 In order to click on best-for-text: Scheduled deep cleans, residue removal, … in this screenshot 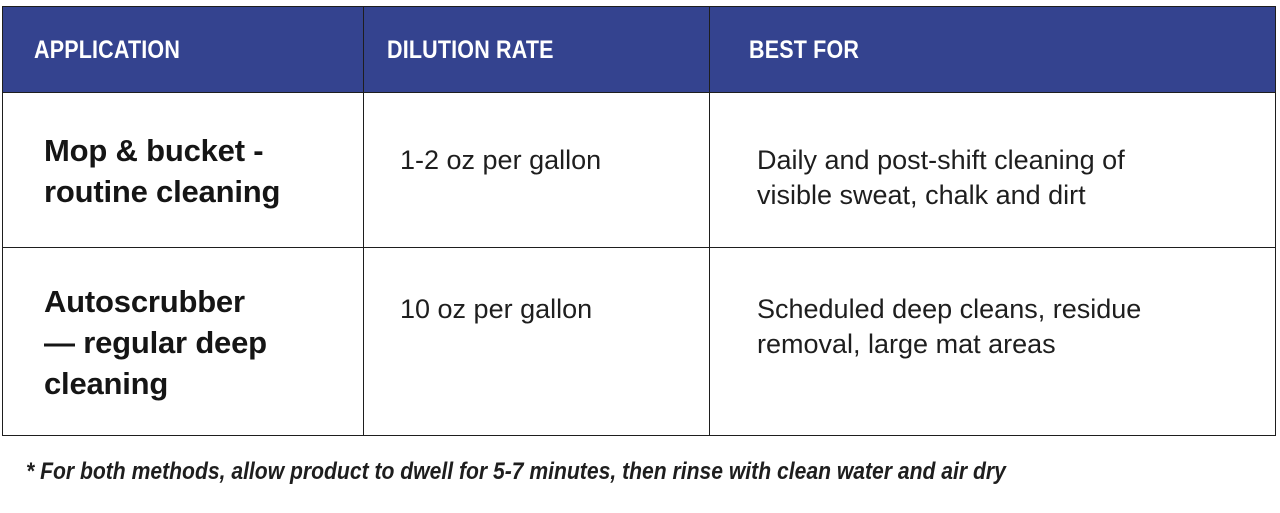, I will do `click(949, 326)`.